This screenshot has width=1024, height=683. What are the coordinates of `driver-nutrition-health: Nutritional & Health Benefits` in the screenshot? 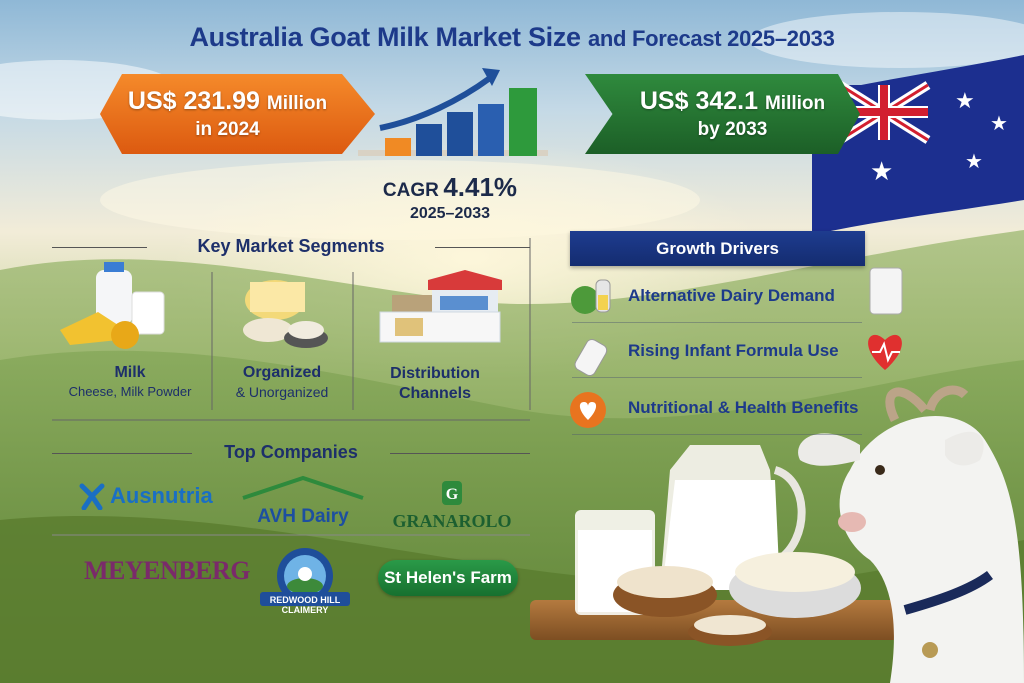 It's located at (743, 407).